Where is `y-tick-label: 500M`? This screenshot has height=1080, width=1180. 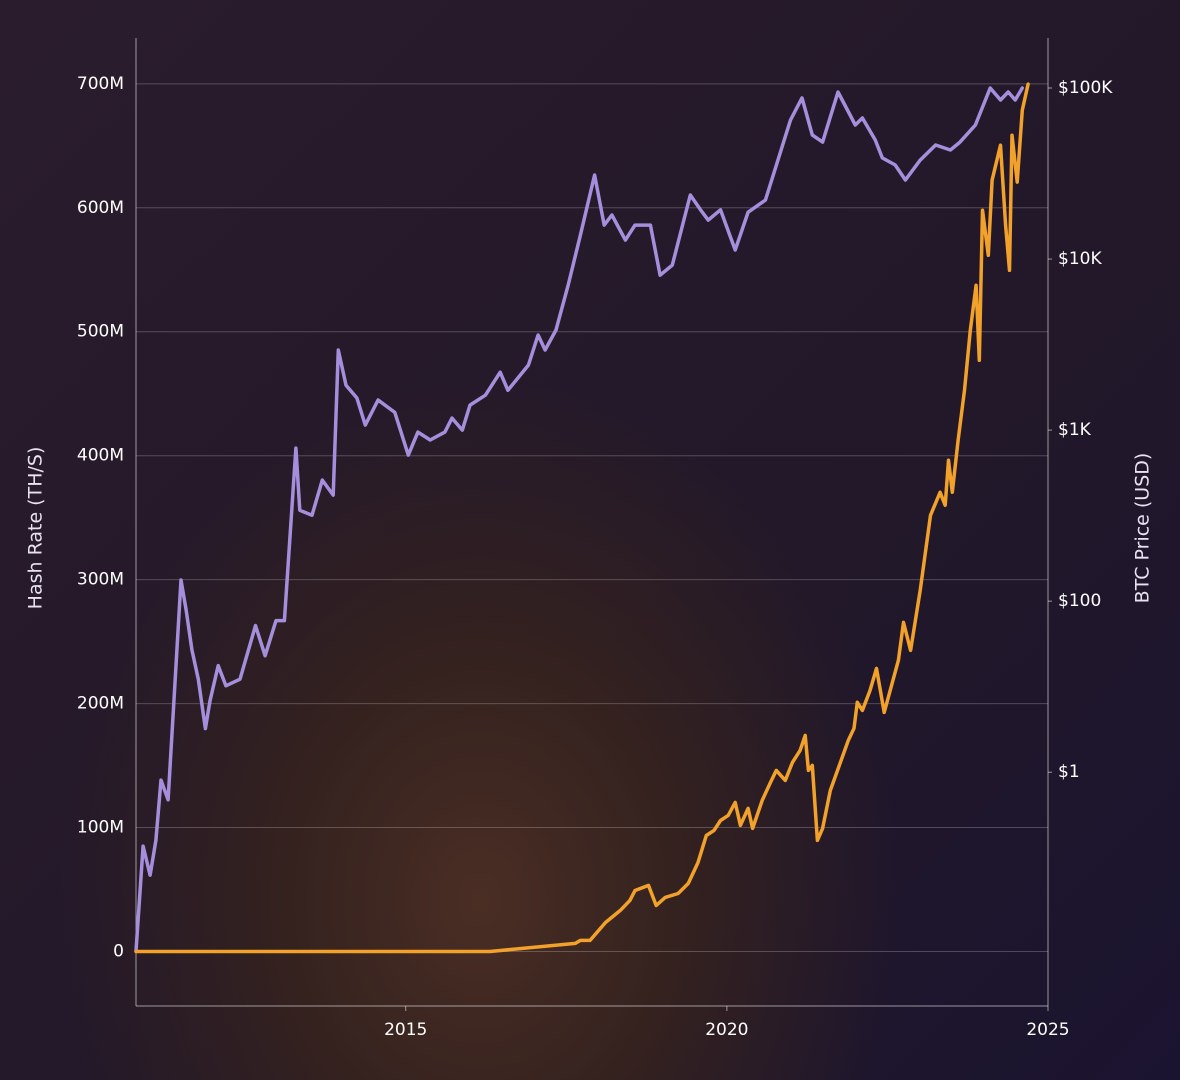 y-tick-label: 500M is located at coordinates (100, 332).